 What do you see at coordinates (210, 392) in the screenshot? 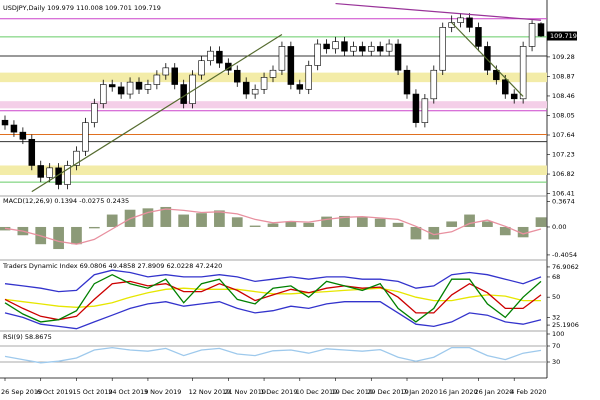
I see `x-tick-label: 12 Nov 2019` at bounding box center [210, 392].